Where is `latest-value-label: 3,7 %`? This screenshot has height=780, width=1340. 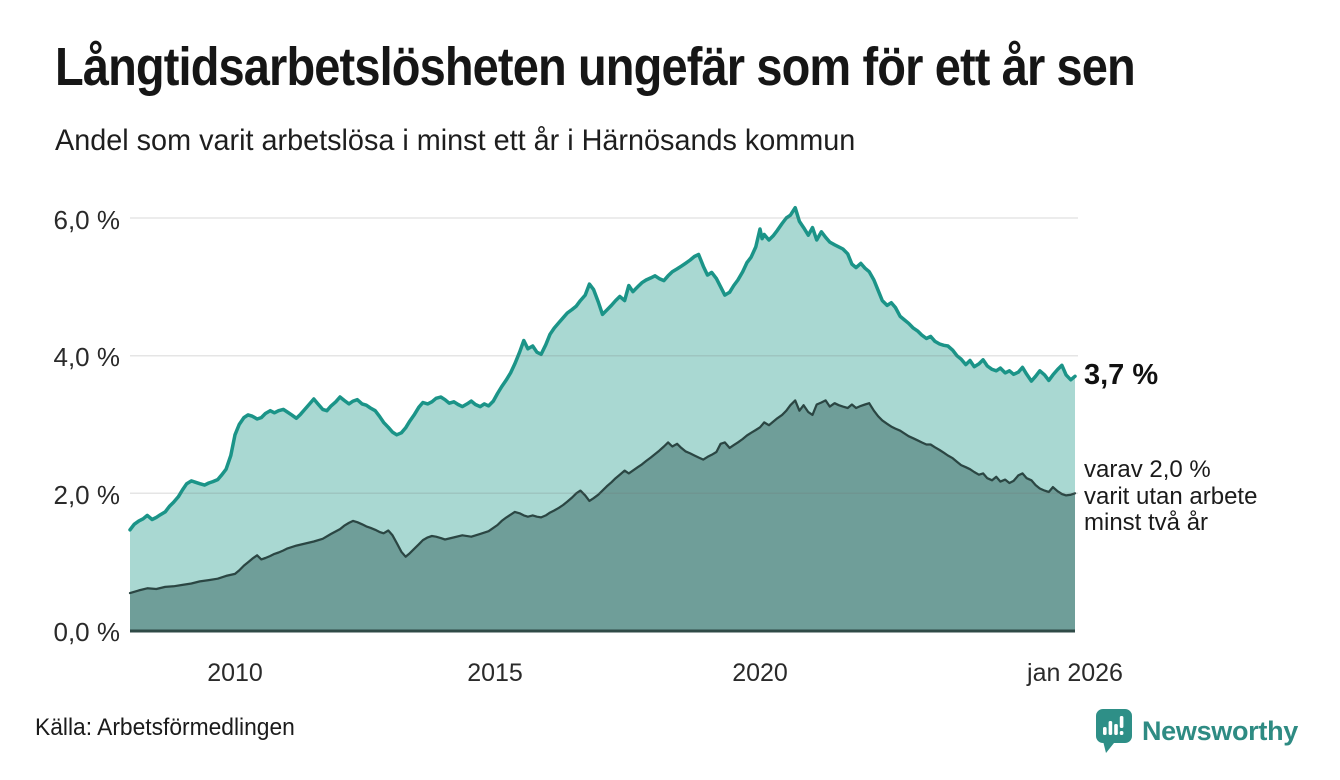 latest-value-label: 3,7 % is located at coordinates (1121, 375).